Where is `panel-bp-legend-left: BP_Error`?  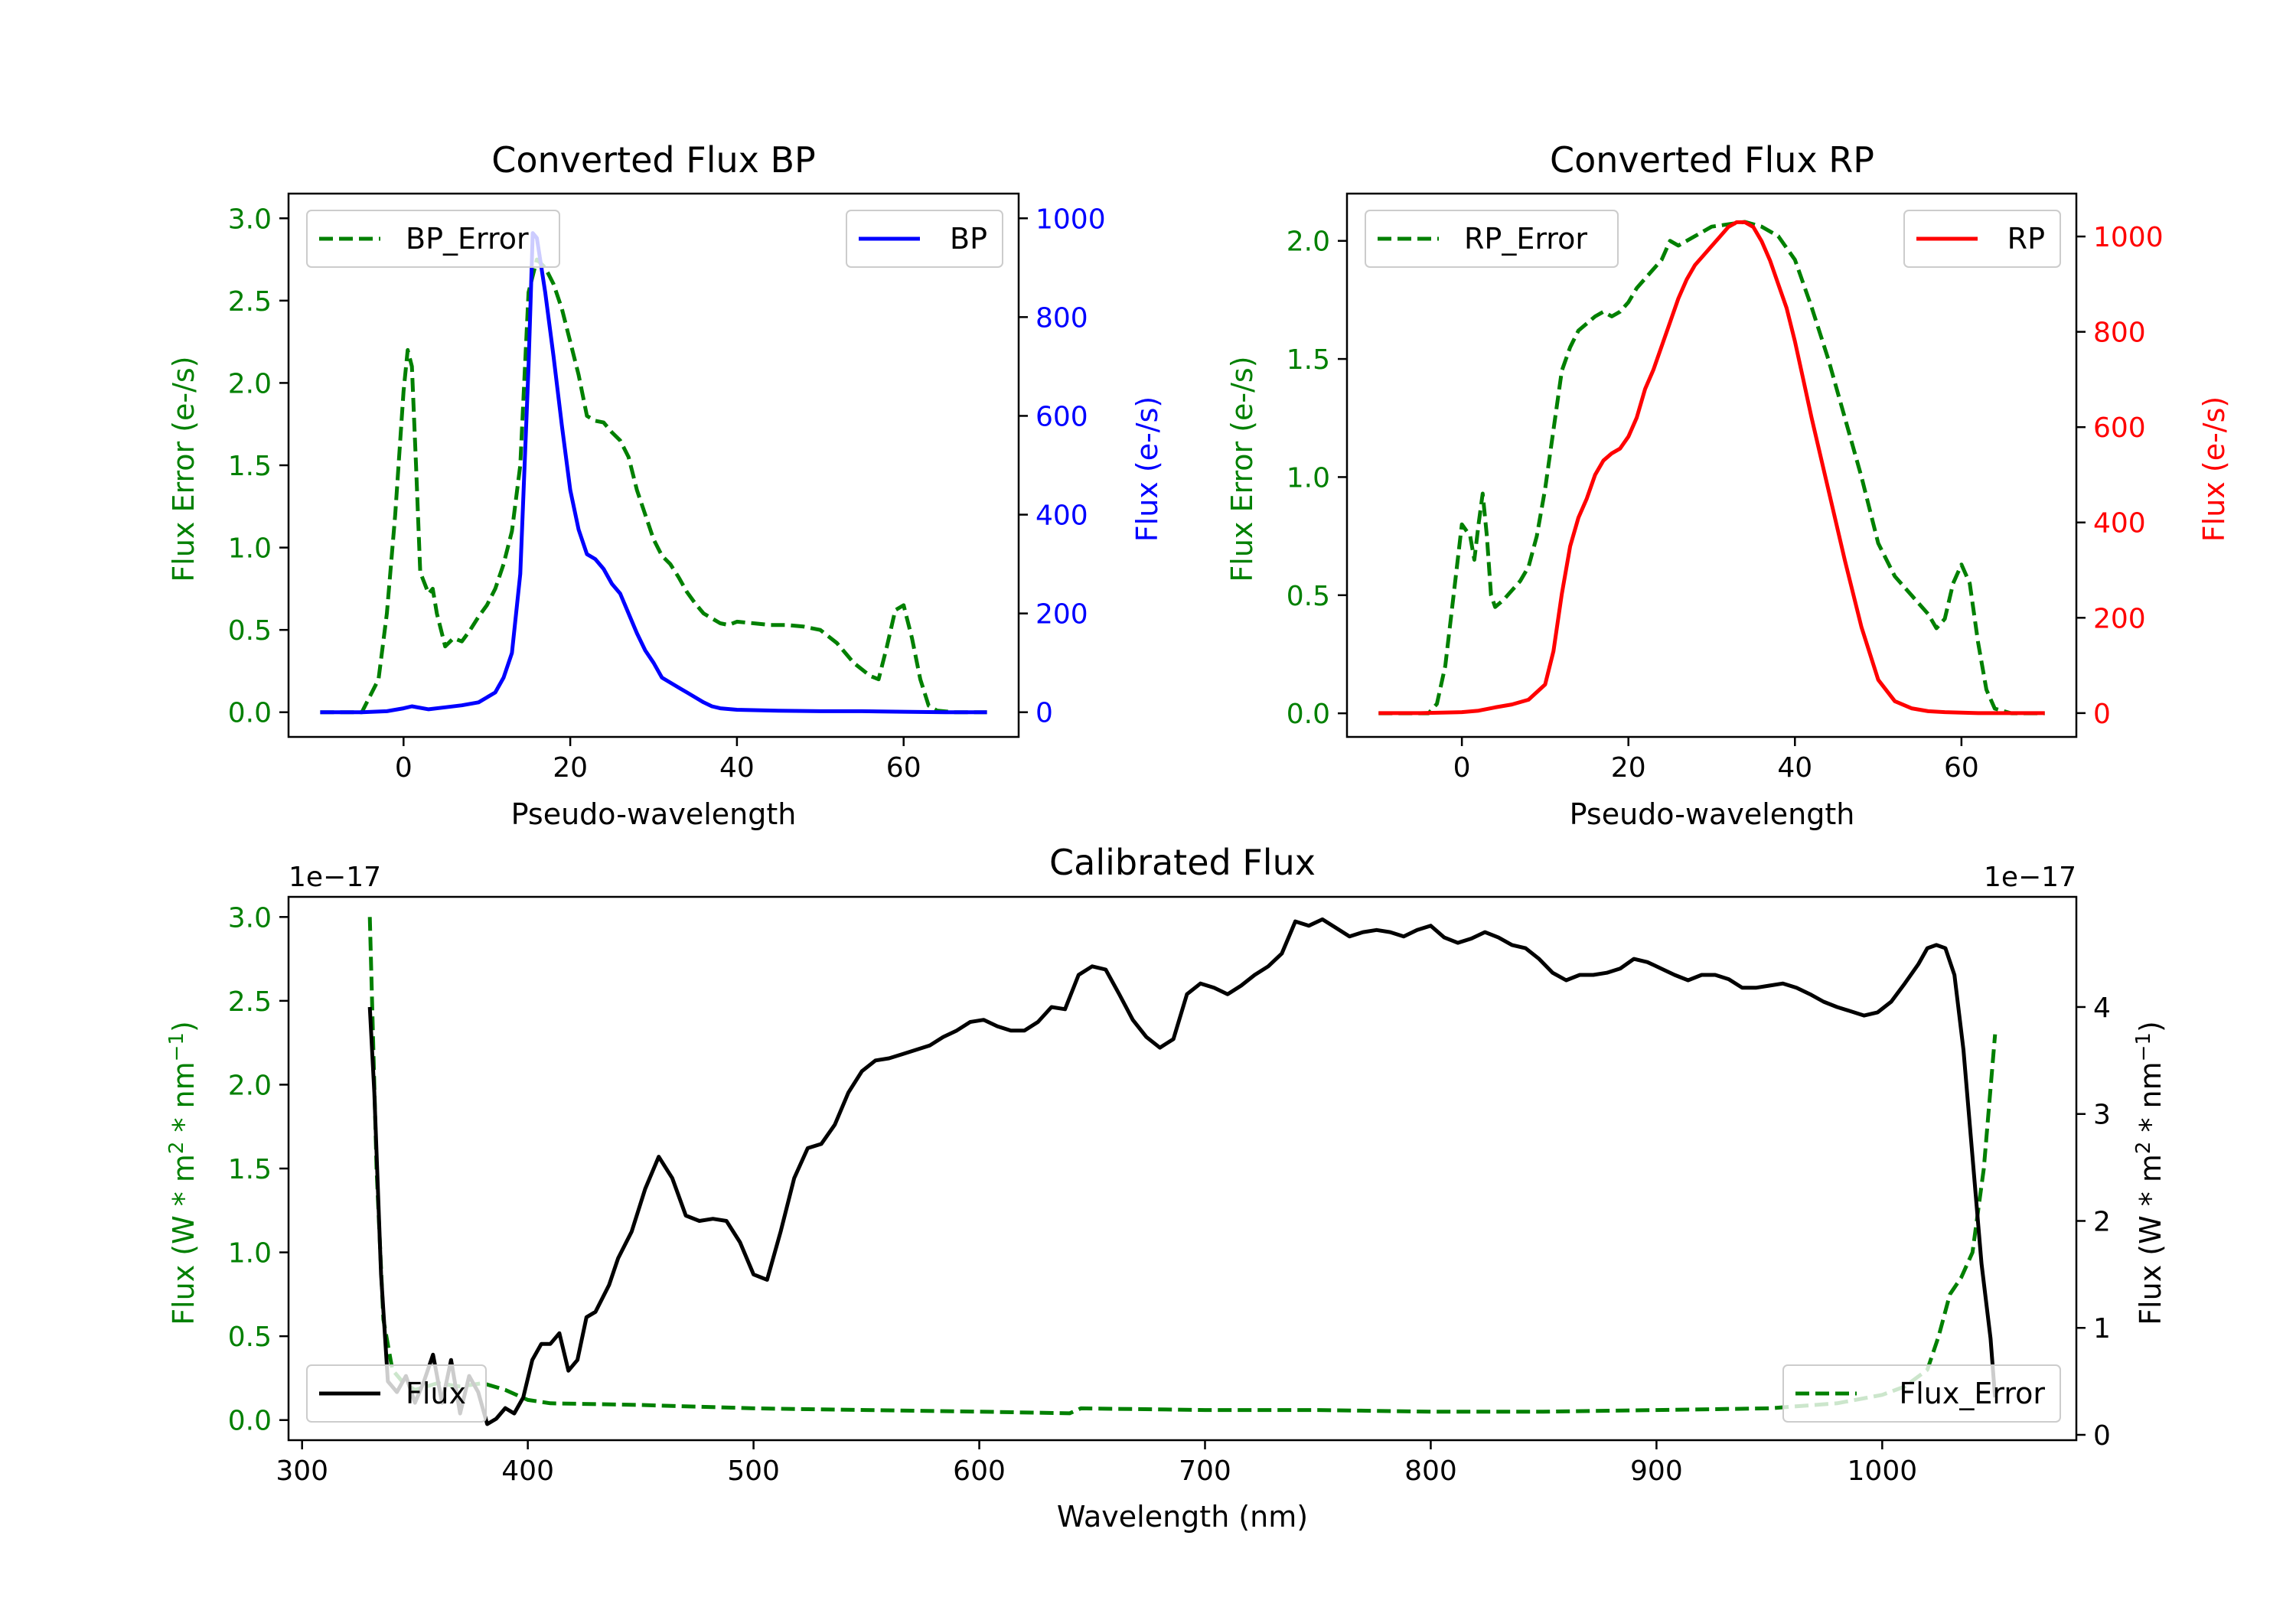 panel-bp-legend-left: BP_Error is located at coordinates (433, 239).